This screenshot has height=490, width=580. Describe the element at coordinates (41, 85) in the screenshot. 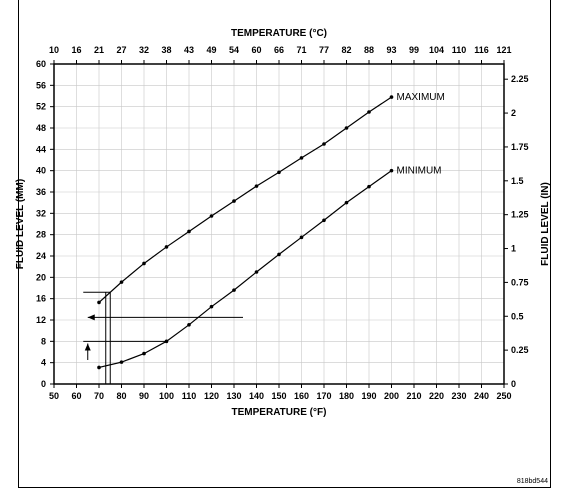

I see `y-tick-label: 56` at that location.